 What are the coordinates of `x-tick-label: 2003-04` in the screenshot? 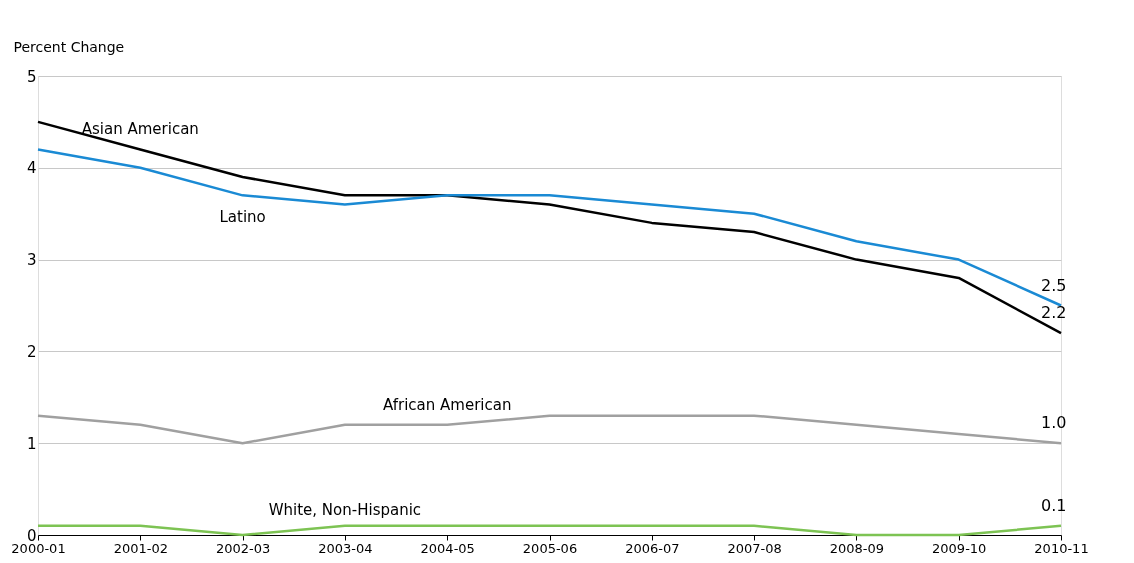 It's located at (345, 548).